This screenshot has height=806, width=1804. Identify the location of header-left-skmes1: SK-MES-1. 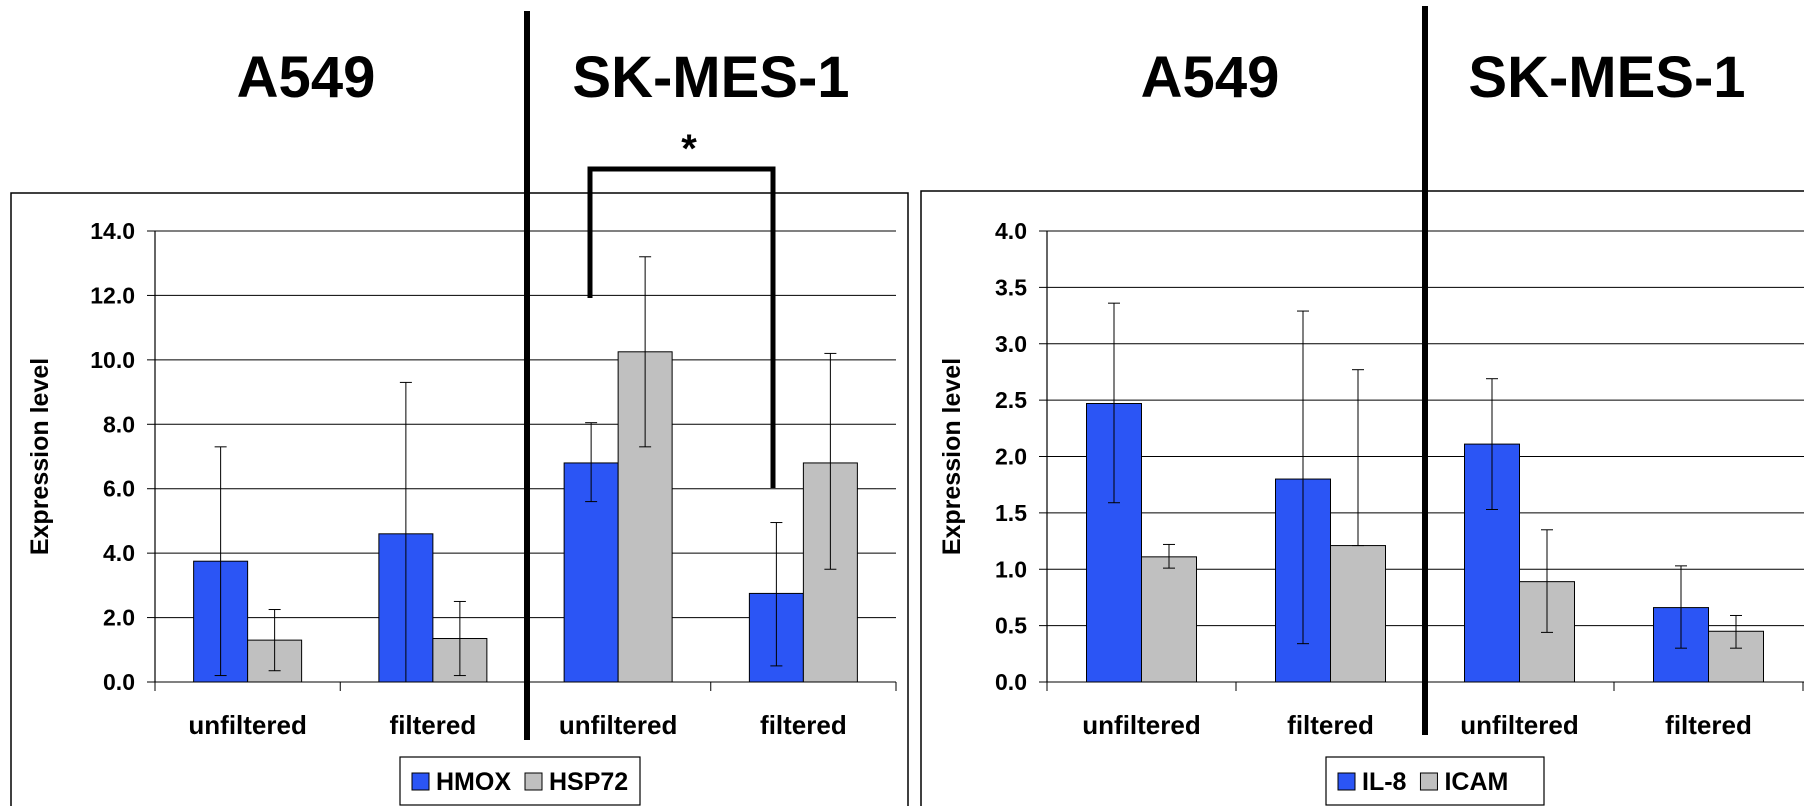
(710, 77).